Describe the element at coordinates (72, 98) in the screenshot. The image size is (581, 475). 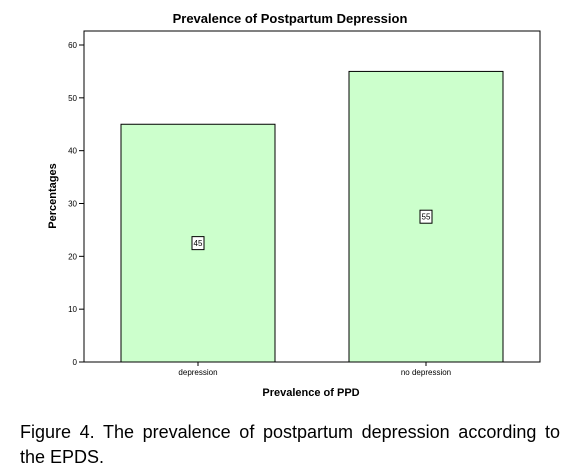
I see `y-tick-label: 50` at that location.